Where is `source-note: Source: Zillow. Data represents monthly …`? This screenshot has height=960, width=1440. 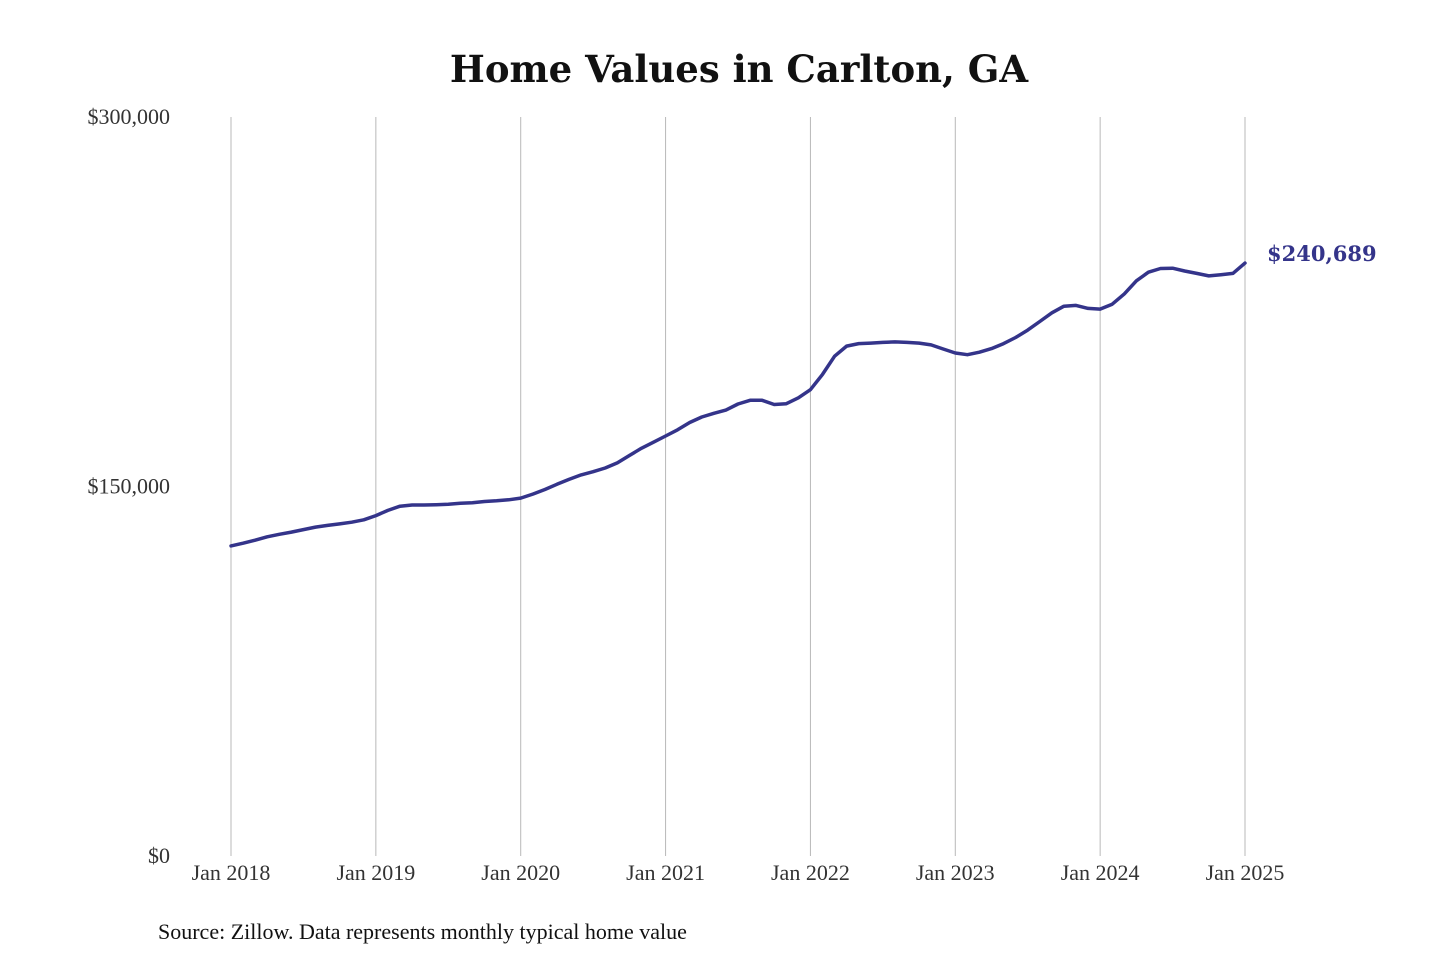 source-note: Source: Zillow. Data represents monthly … is located at coordinates (422, 931).